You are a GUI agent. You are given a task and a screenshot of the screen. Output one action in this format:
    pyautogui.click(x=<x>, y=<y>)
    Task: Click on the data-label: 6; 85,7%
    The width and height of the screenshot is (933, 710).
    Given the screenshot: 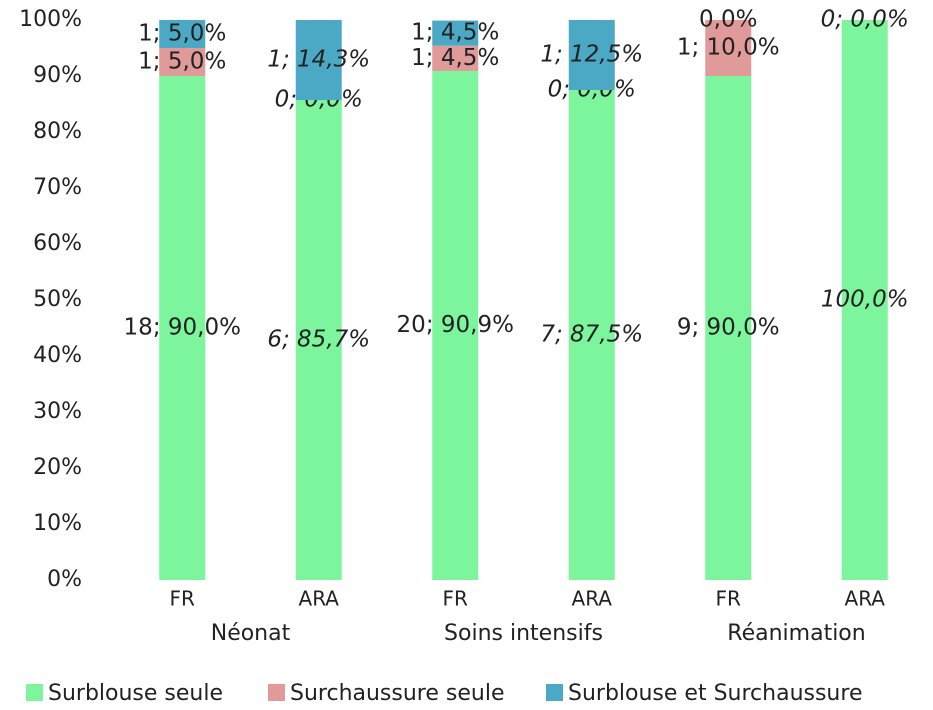 What is the action you would take?
    pyautogui.click(x=318, y=340)
    